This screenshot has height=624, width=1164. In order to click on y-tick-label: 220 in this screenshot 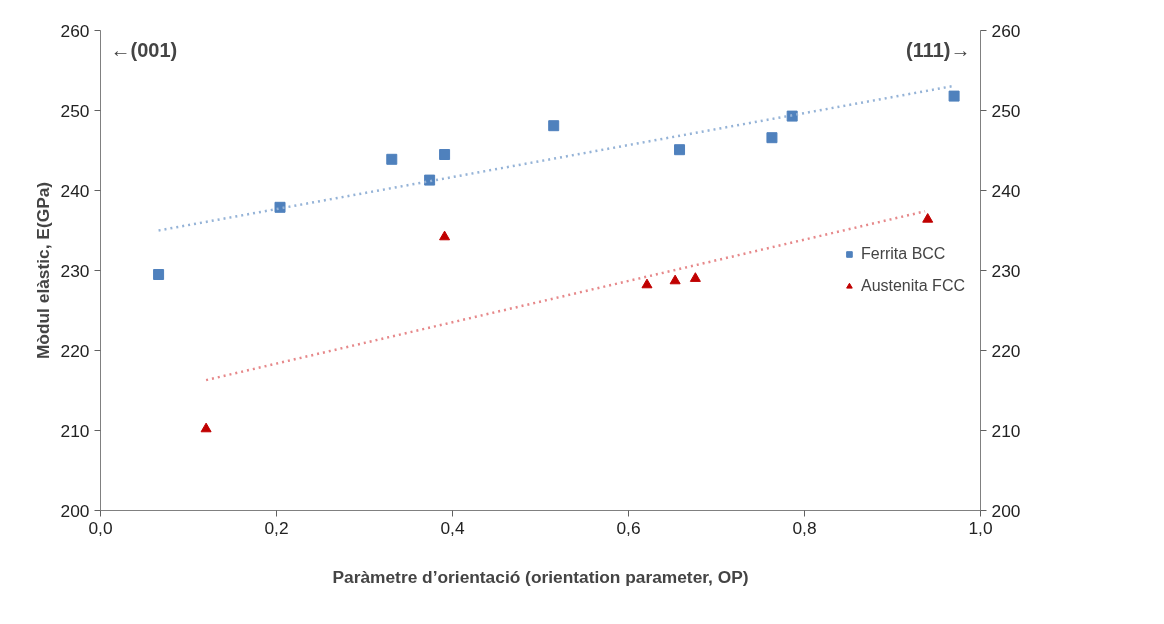, I will do `click(75, 350)`.